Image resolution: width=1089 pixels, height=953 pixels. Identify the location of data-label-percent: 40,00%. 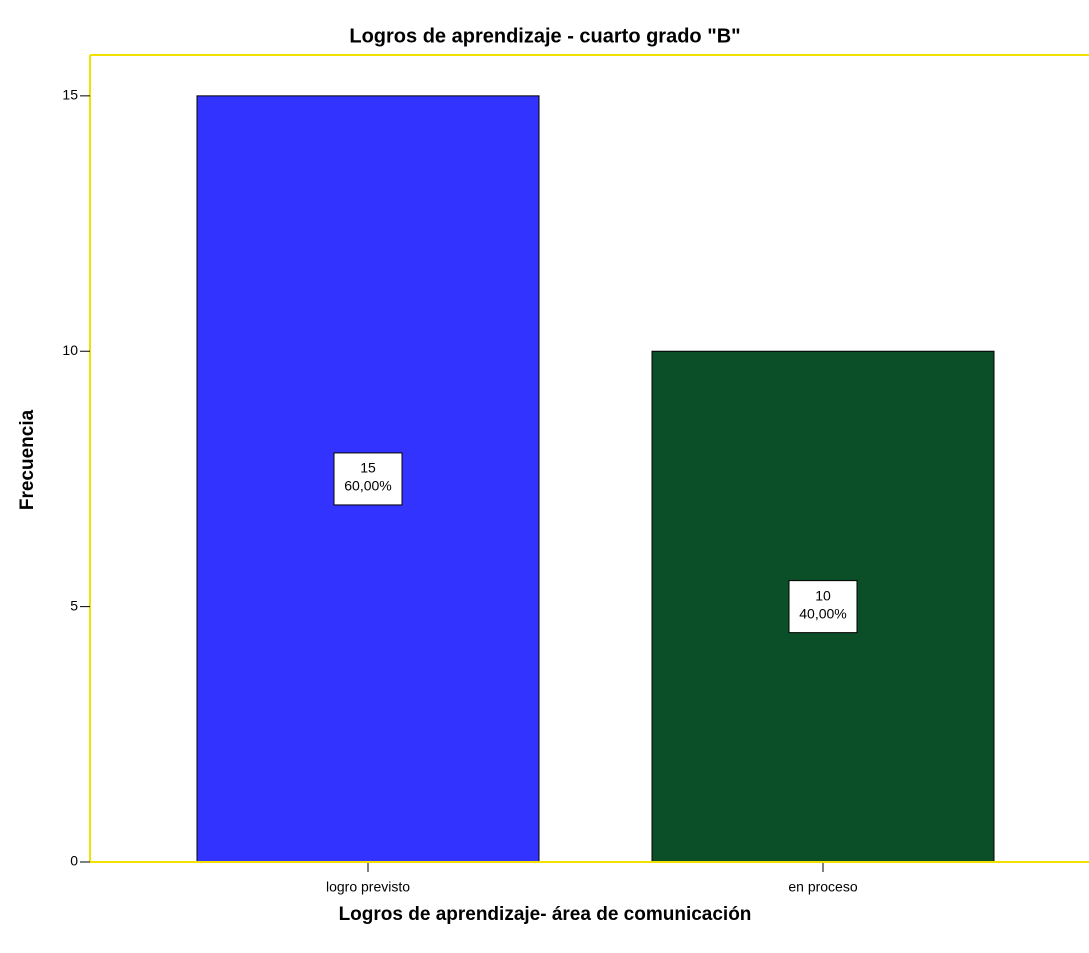
(822, 613).